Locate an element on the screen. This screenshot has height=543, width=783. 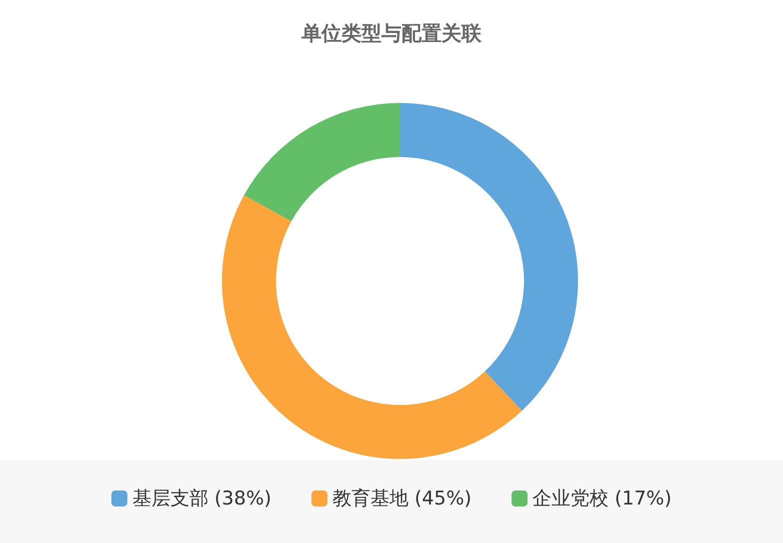
legend-label: 基层支部 (38%) is located at coordinates (202, 499).